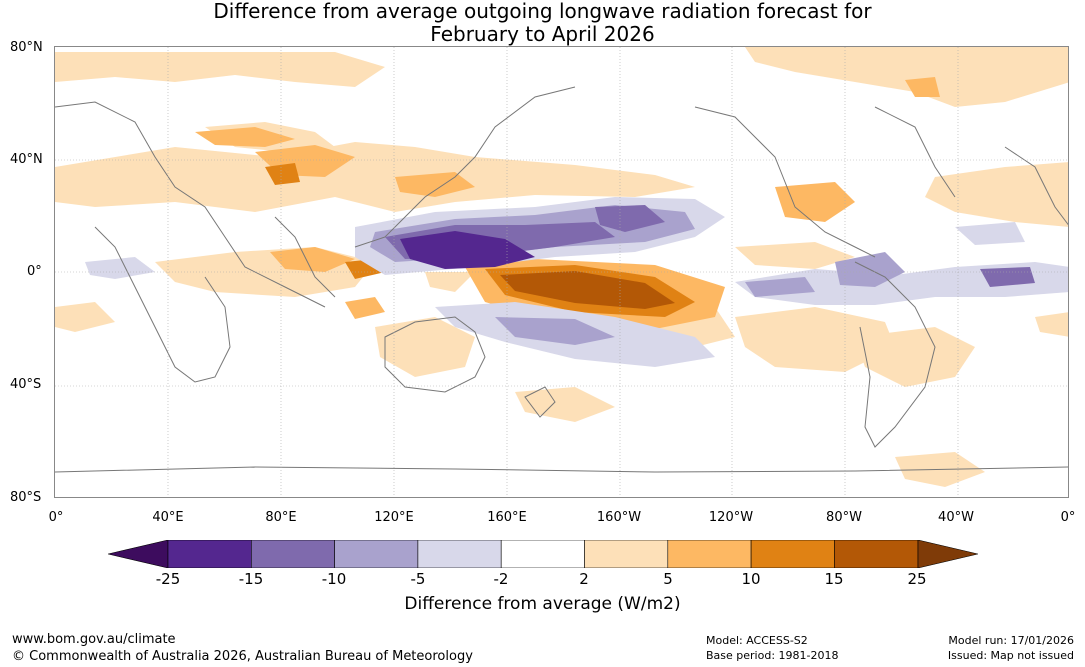  Describe the element at coordinates (757, 640) in the screenshot. I see `model-name: Model: ACCESS-S2` at that location.